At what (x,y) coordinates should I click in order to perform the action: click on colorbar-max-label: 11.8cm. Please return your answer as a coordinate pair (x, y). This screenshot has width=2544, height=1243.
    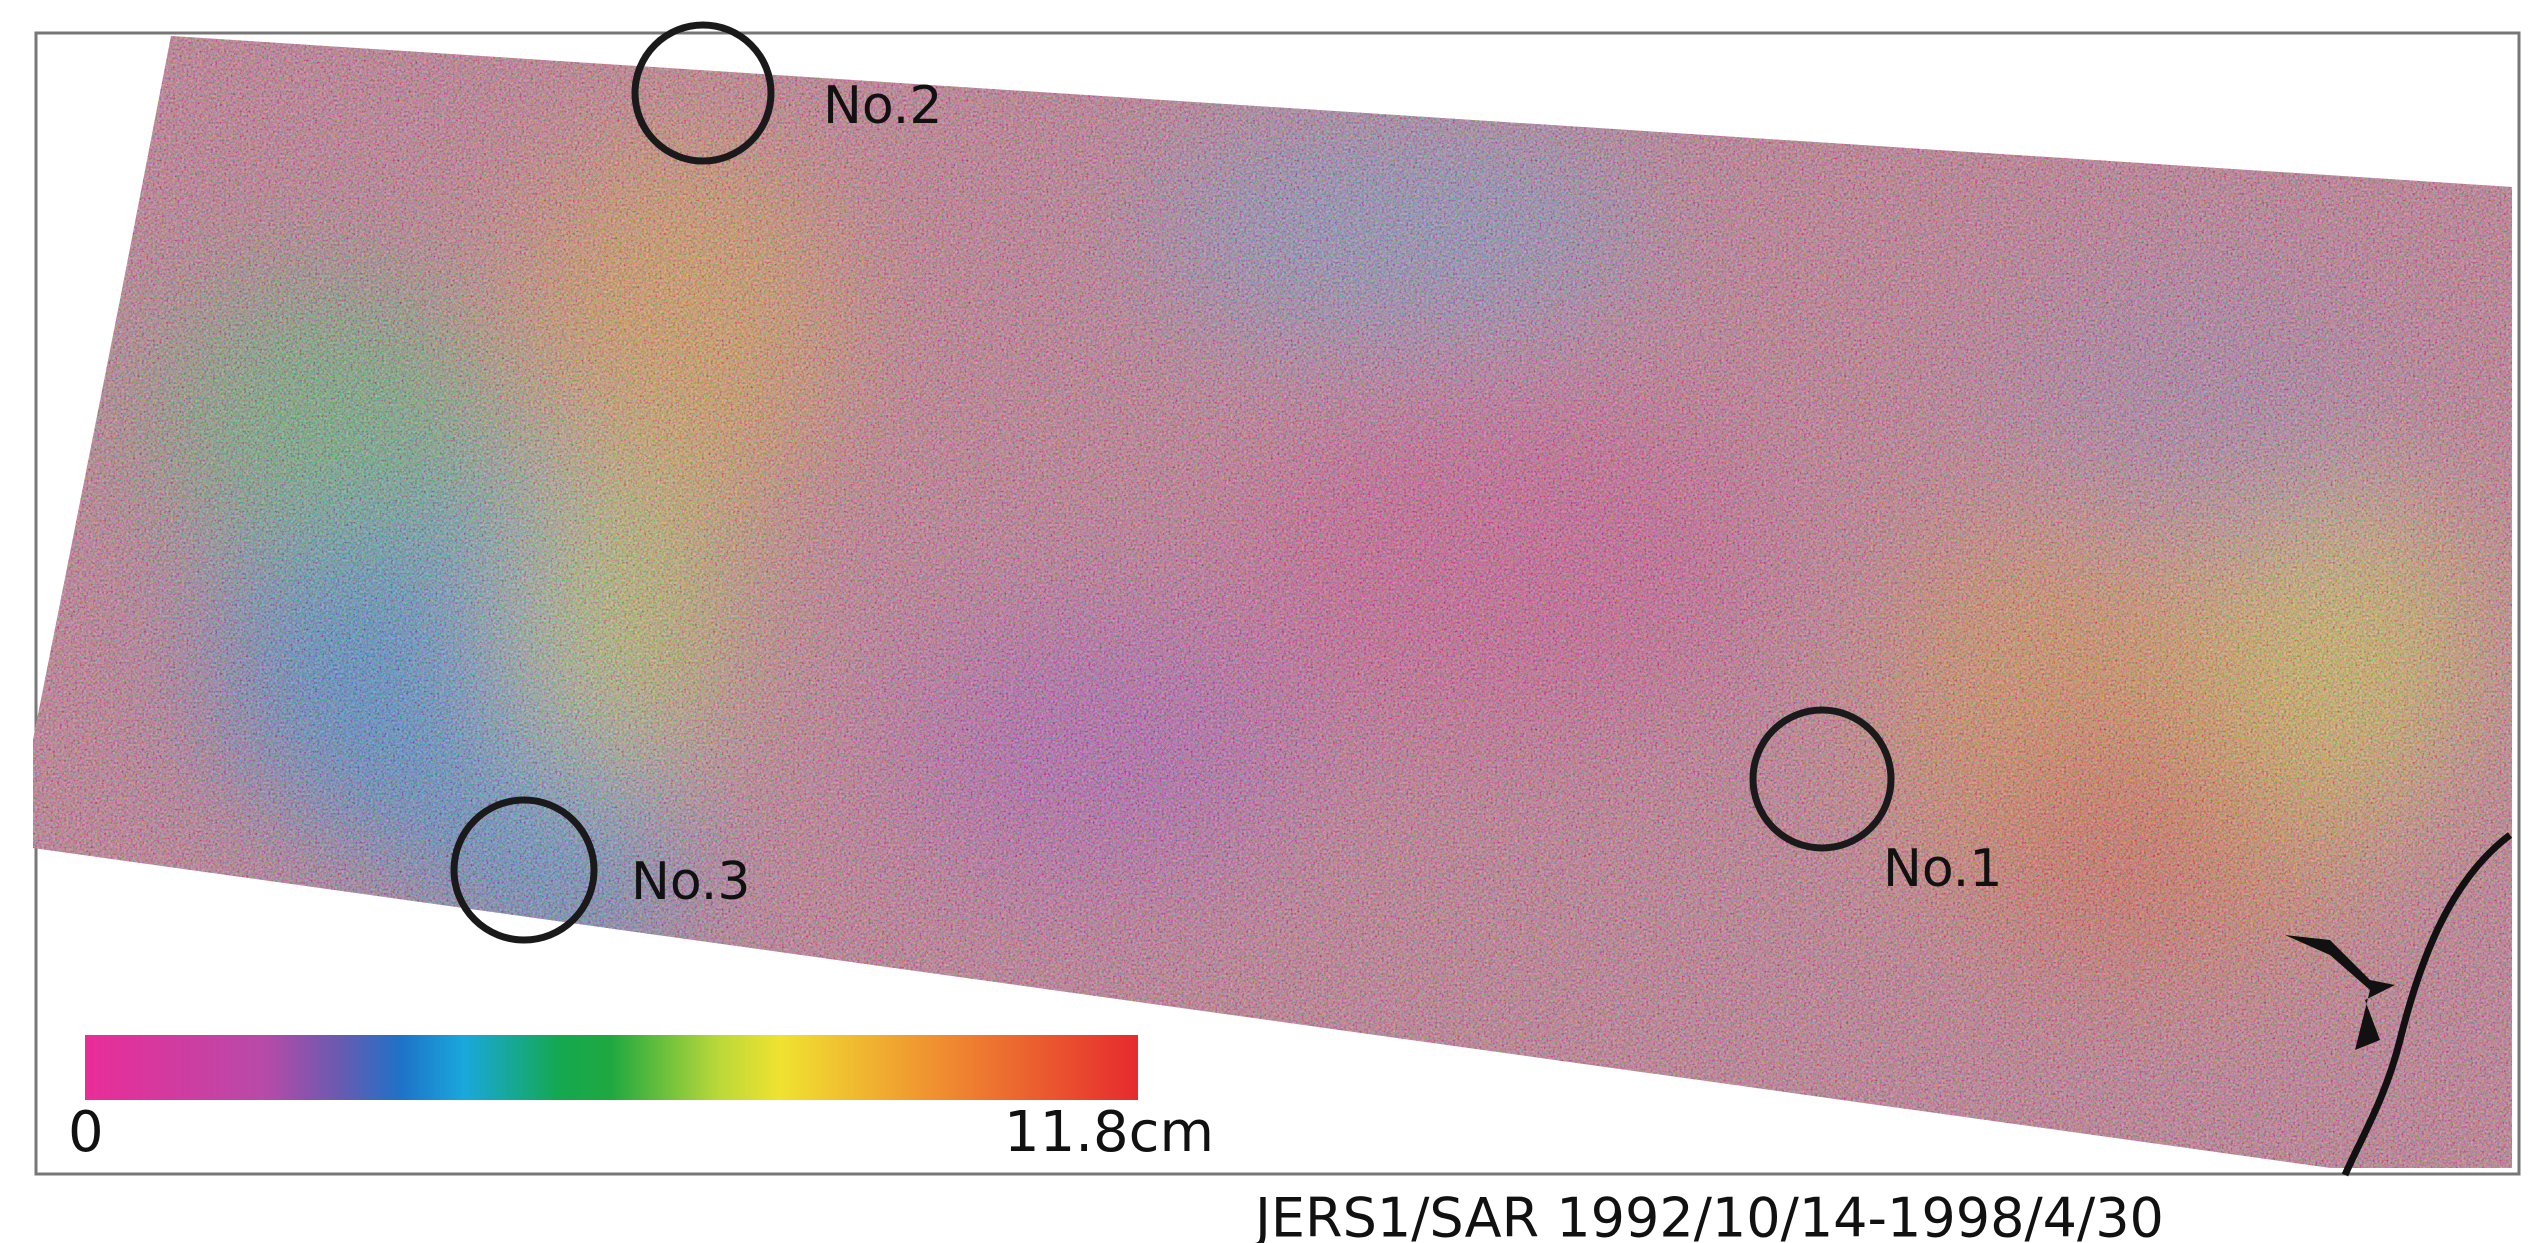
    Looking at the image, I should click on (1109, 1132).